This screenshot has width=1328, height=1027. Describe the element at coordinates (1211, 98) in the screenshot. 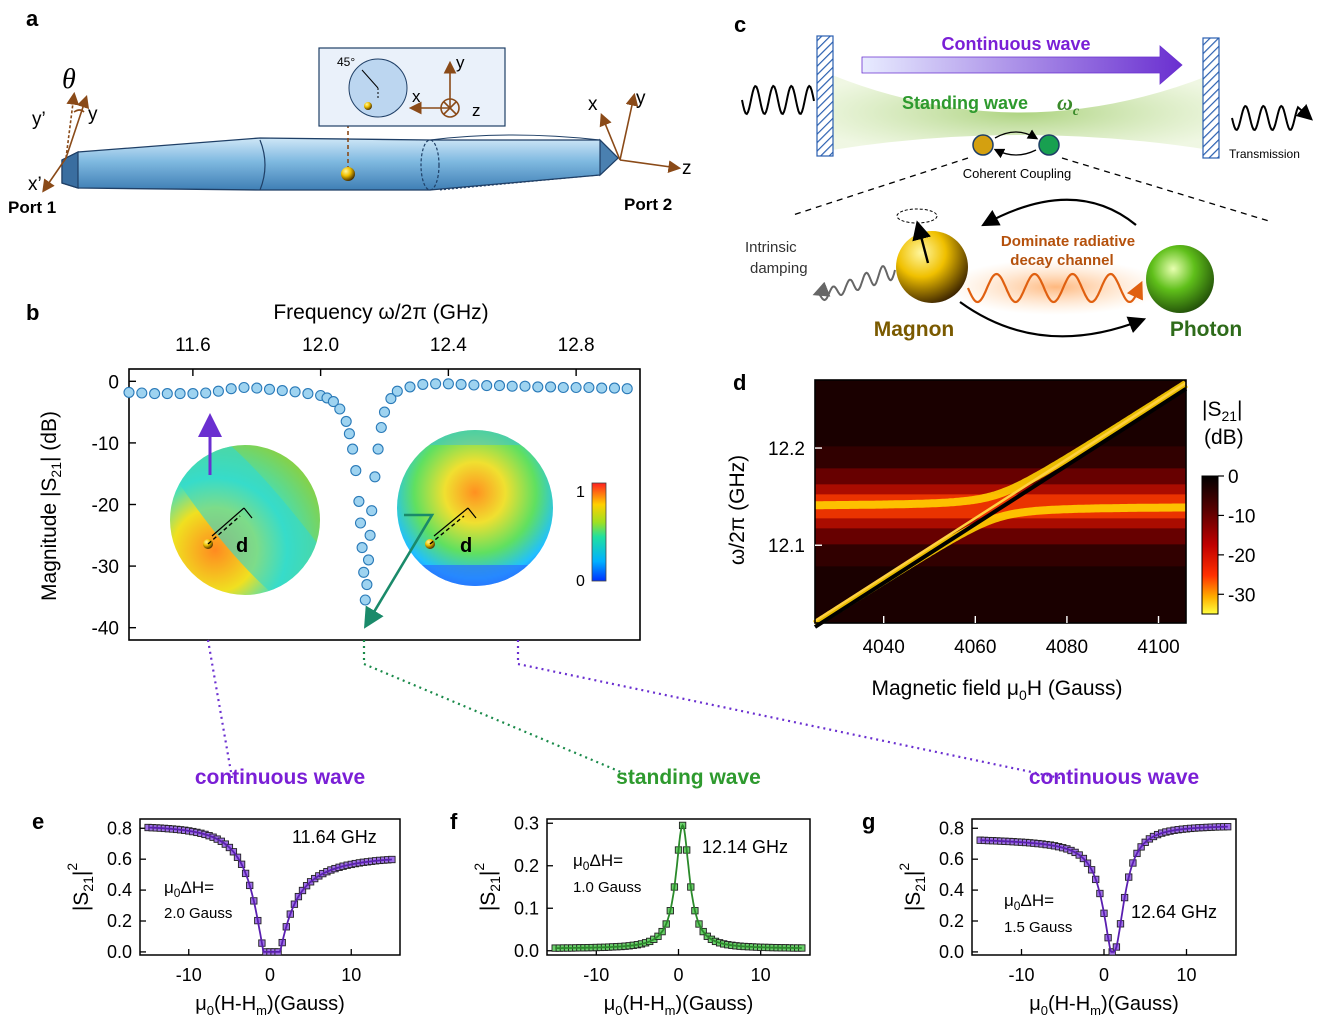

I see `mirror-right` at that location.